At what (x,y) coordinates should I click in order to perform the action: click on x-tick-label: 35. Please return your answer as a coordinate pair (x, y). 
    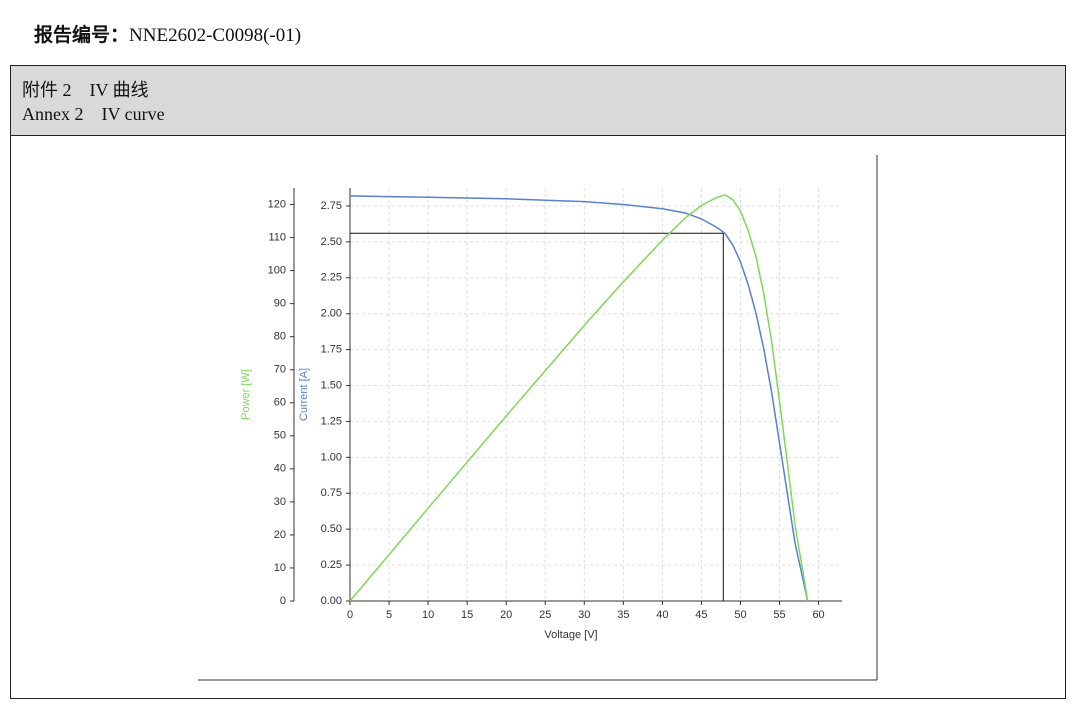
    Looking at the image, I should click on (623, 615).